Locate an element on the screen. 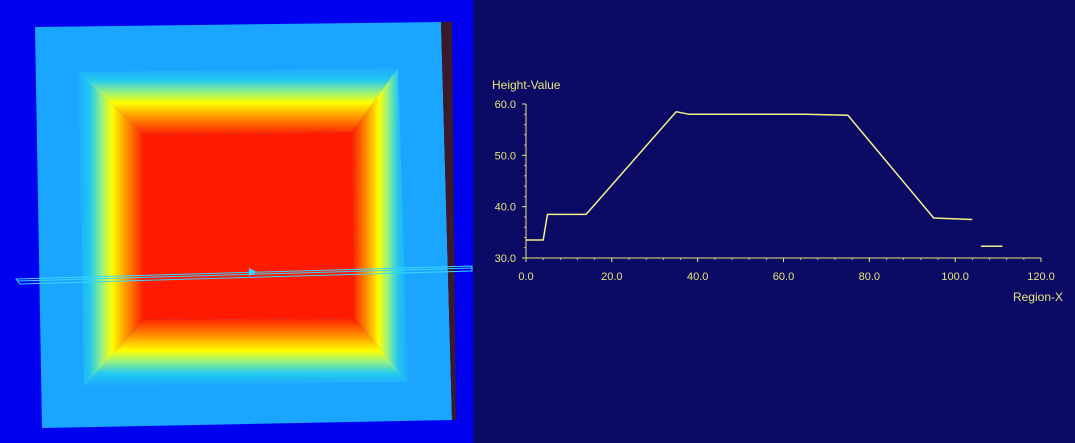  x-tick-label: 120.0 is located at coordinates (1041, 277).